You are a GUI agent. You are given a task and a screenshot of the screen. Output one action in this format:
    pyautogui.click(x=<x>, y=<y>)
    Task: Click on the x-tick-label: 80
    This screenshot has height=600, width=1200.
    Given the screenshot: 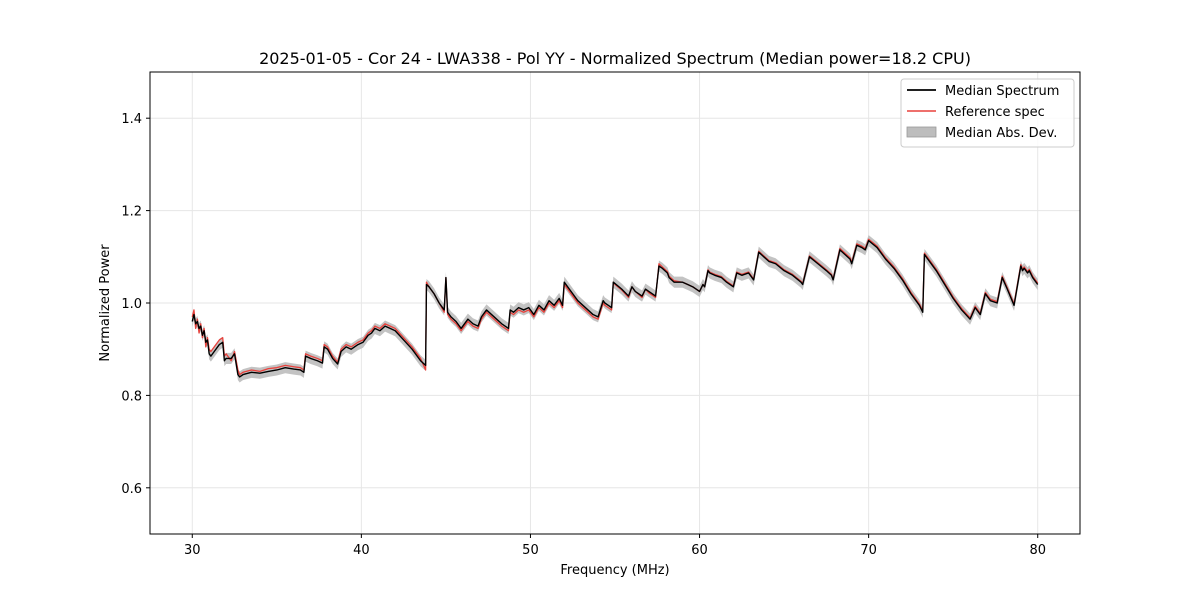 What is the action you would take?
    pyautogui.click(x=1037, y=550)
    